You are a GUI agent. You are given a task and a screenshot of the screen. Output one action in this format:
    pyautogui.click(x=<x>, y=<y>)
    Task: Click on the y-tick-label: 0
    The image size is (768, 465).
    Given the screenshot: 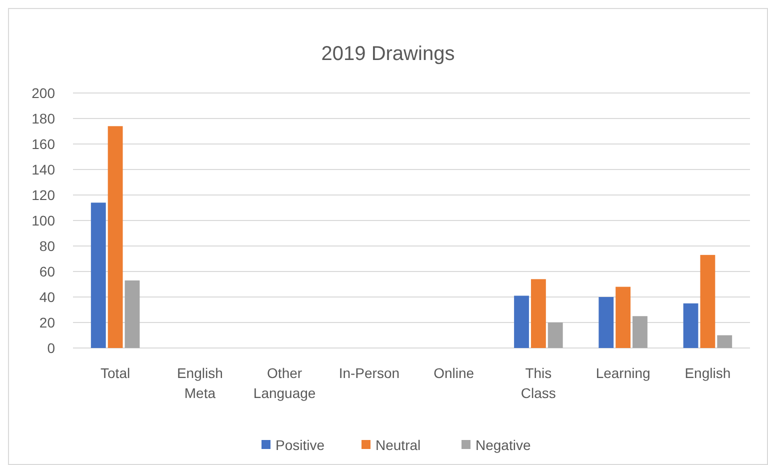 What is the action you would take?
    pyautogui.click(x=51, y=348)
    